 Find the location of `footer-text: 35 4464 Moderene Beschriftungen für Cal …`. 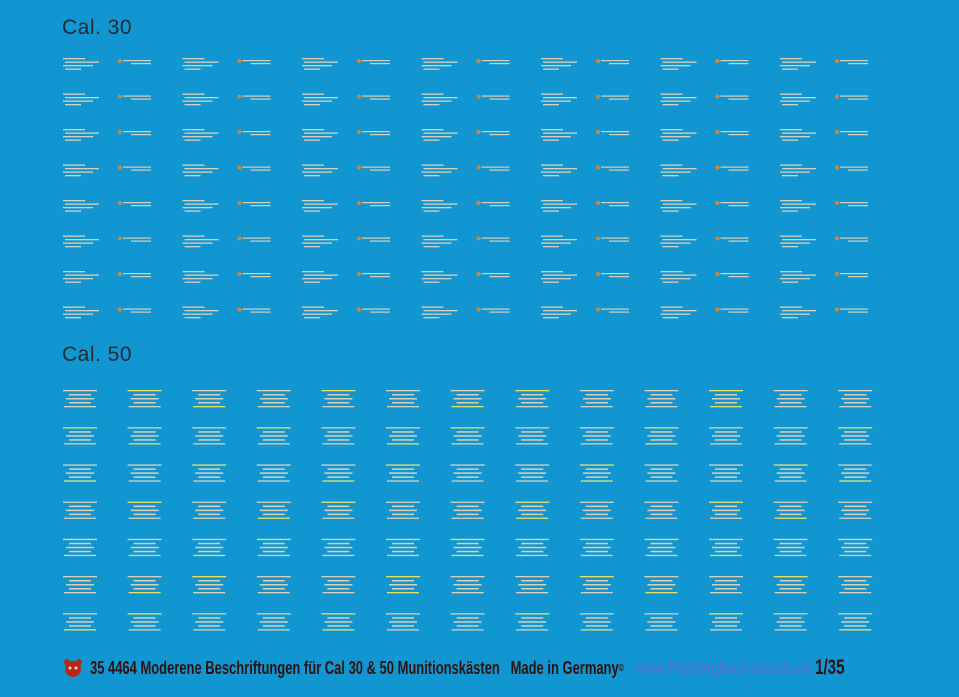

footer-text: 35 4464 Moderene Beschriftungen für Cal … is located at coordinates (467, 668).